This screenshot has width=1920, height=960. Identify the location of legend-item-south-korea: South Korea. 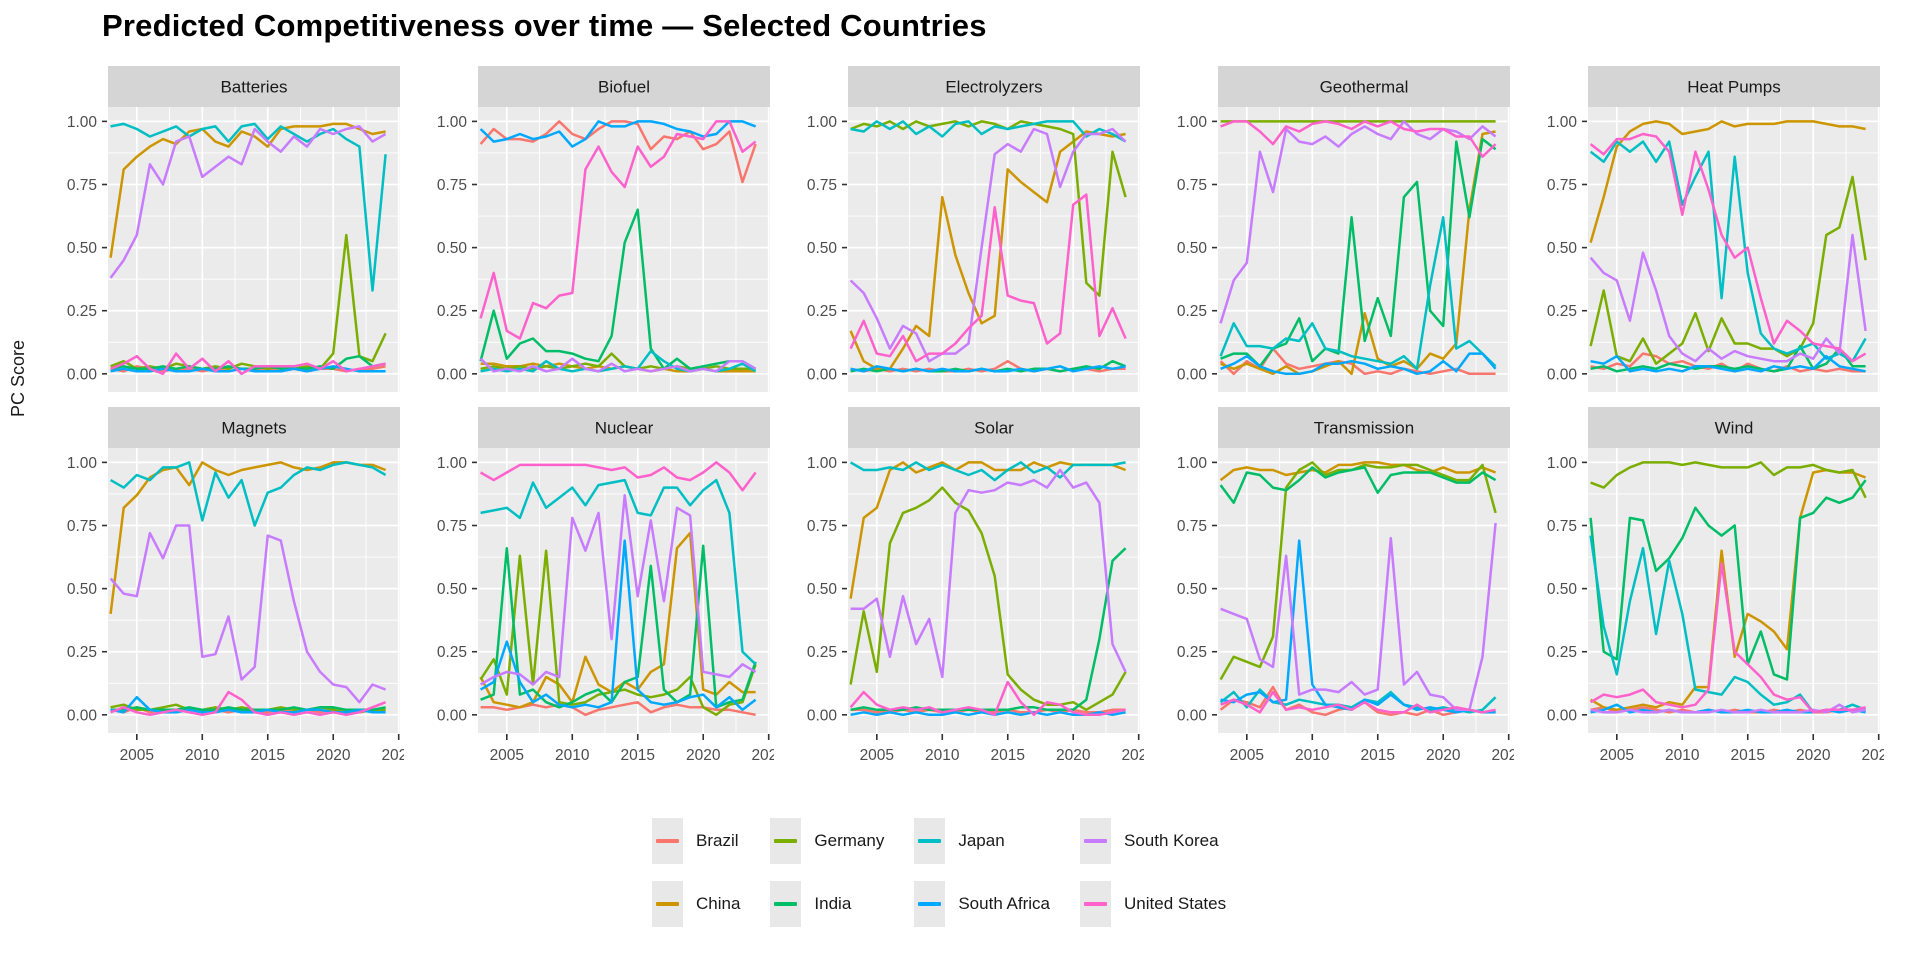
(1153, 841).